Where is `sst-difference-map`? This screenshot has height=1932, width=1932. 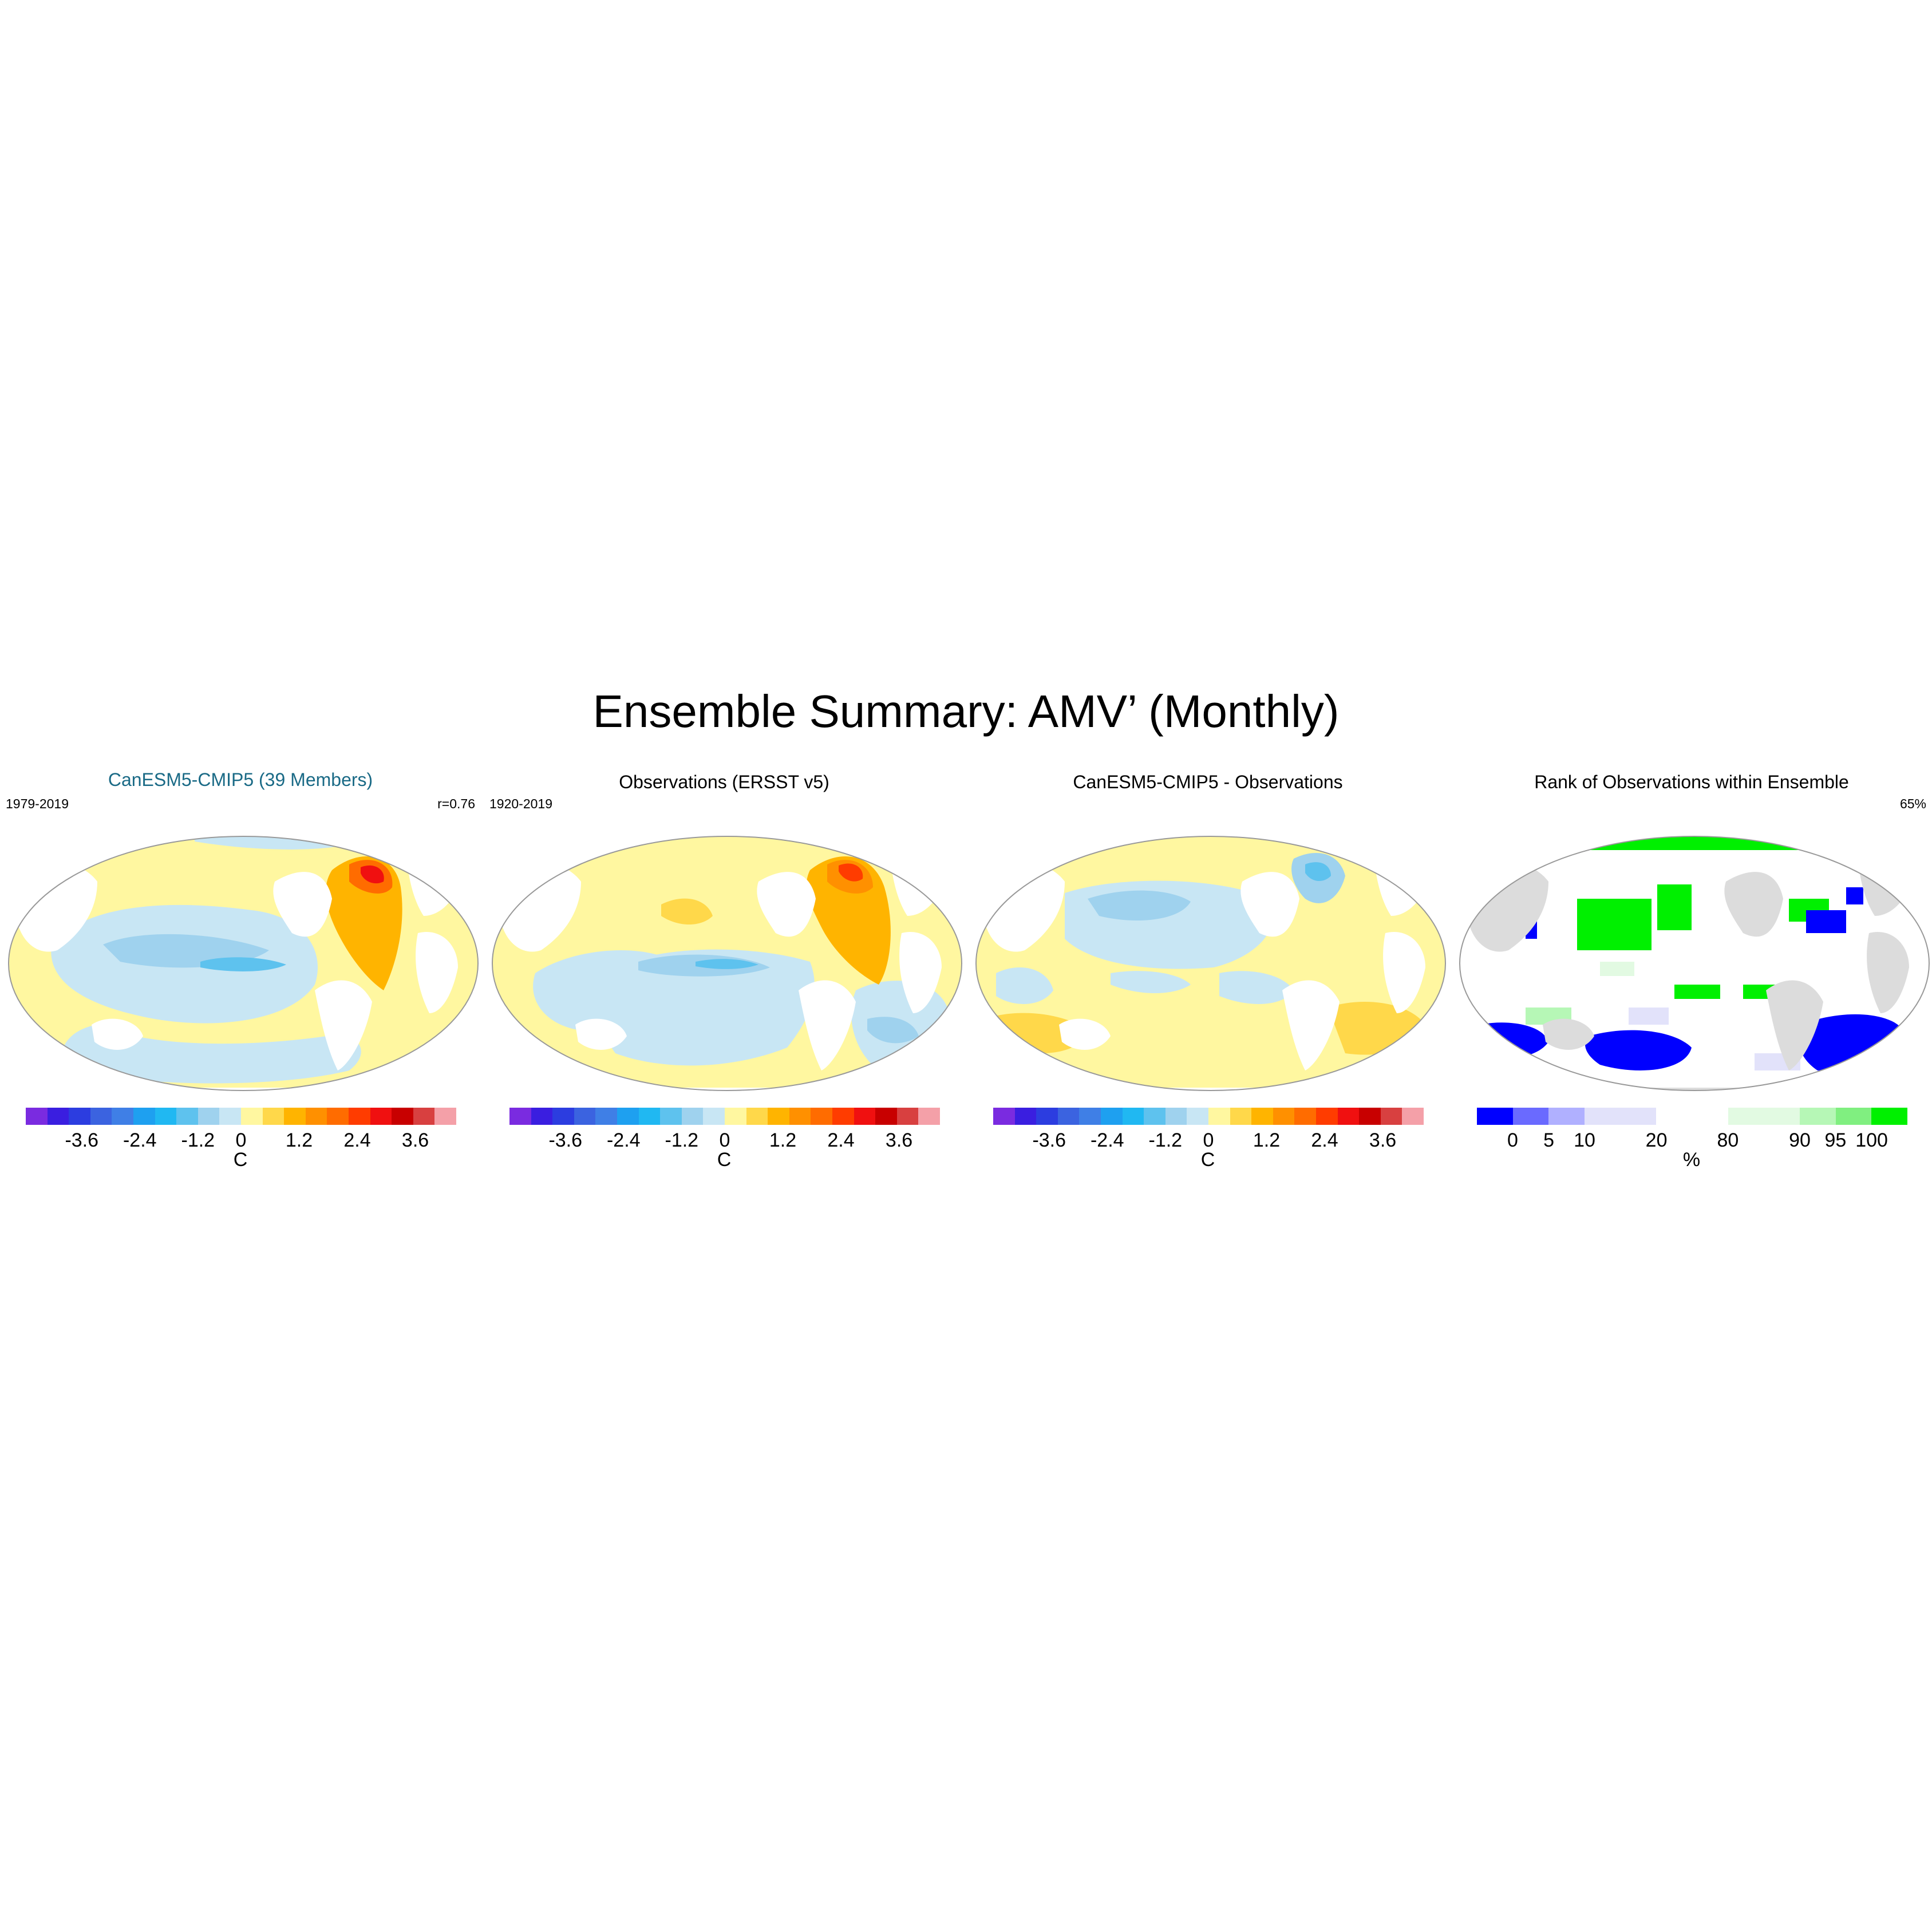
sst-difference-map is located at coordinates (1210, 961).